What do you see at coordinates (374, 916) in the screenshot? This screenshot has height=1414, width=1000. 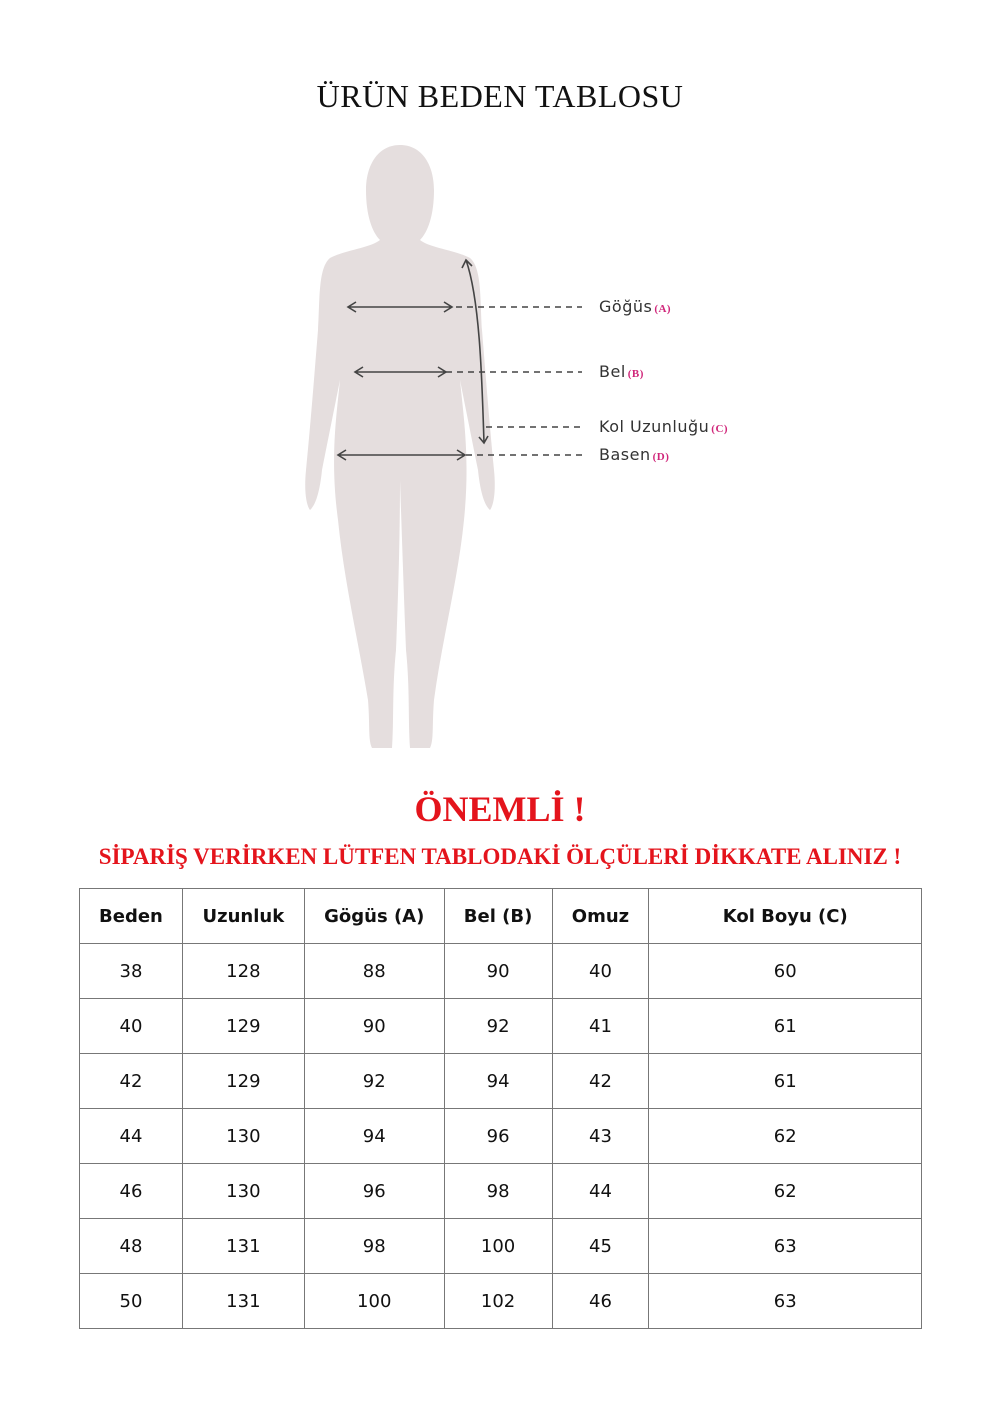 I see `column-header: Gögüs (A)` at bounding box center [374, 916].